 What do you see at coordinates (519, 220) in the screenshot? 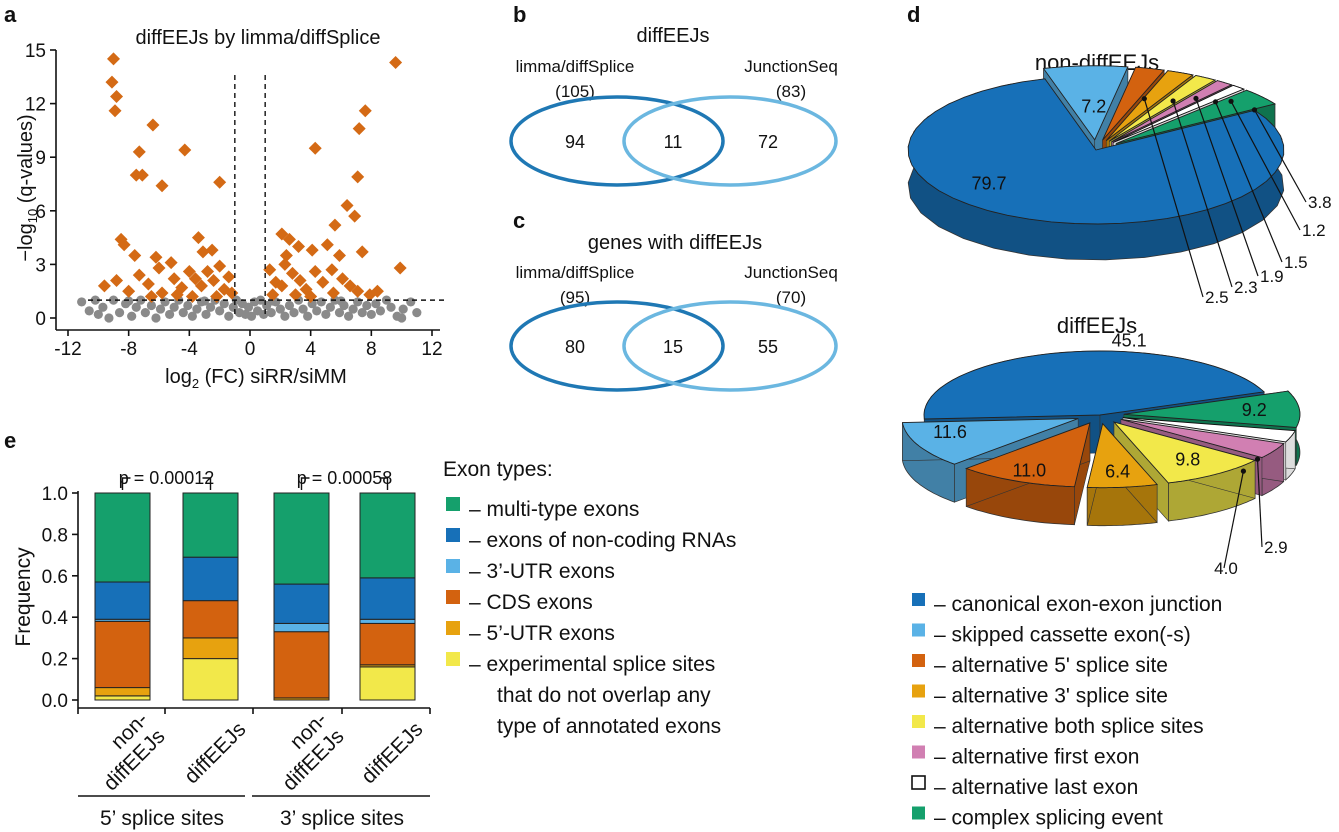
I see `panel-letter-c: c` at bounding box center [519, 220].